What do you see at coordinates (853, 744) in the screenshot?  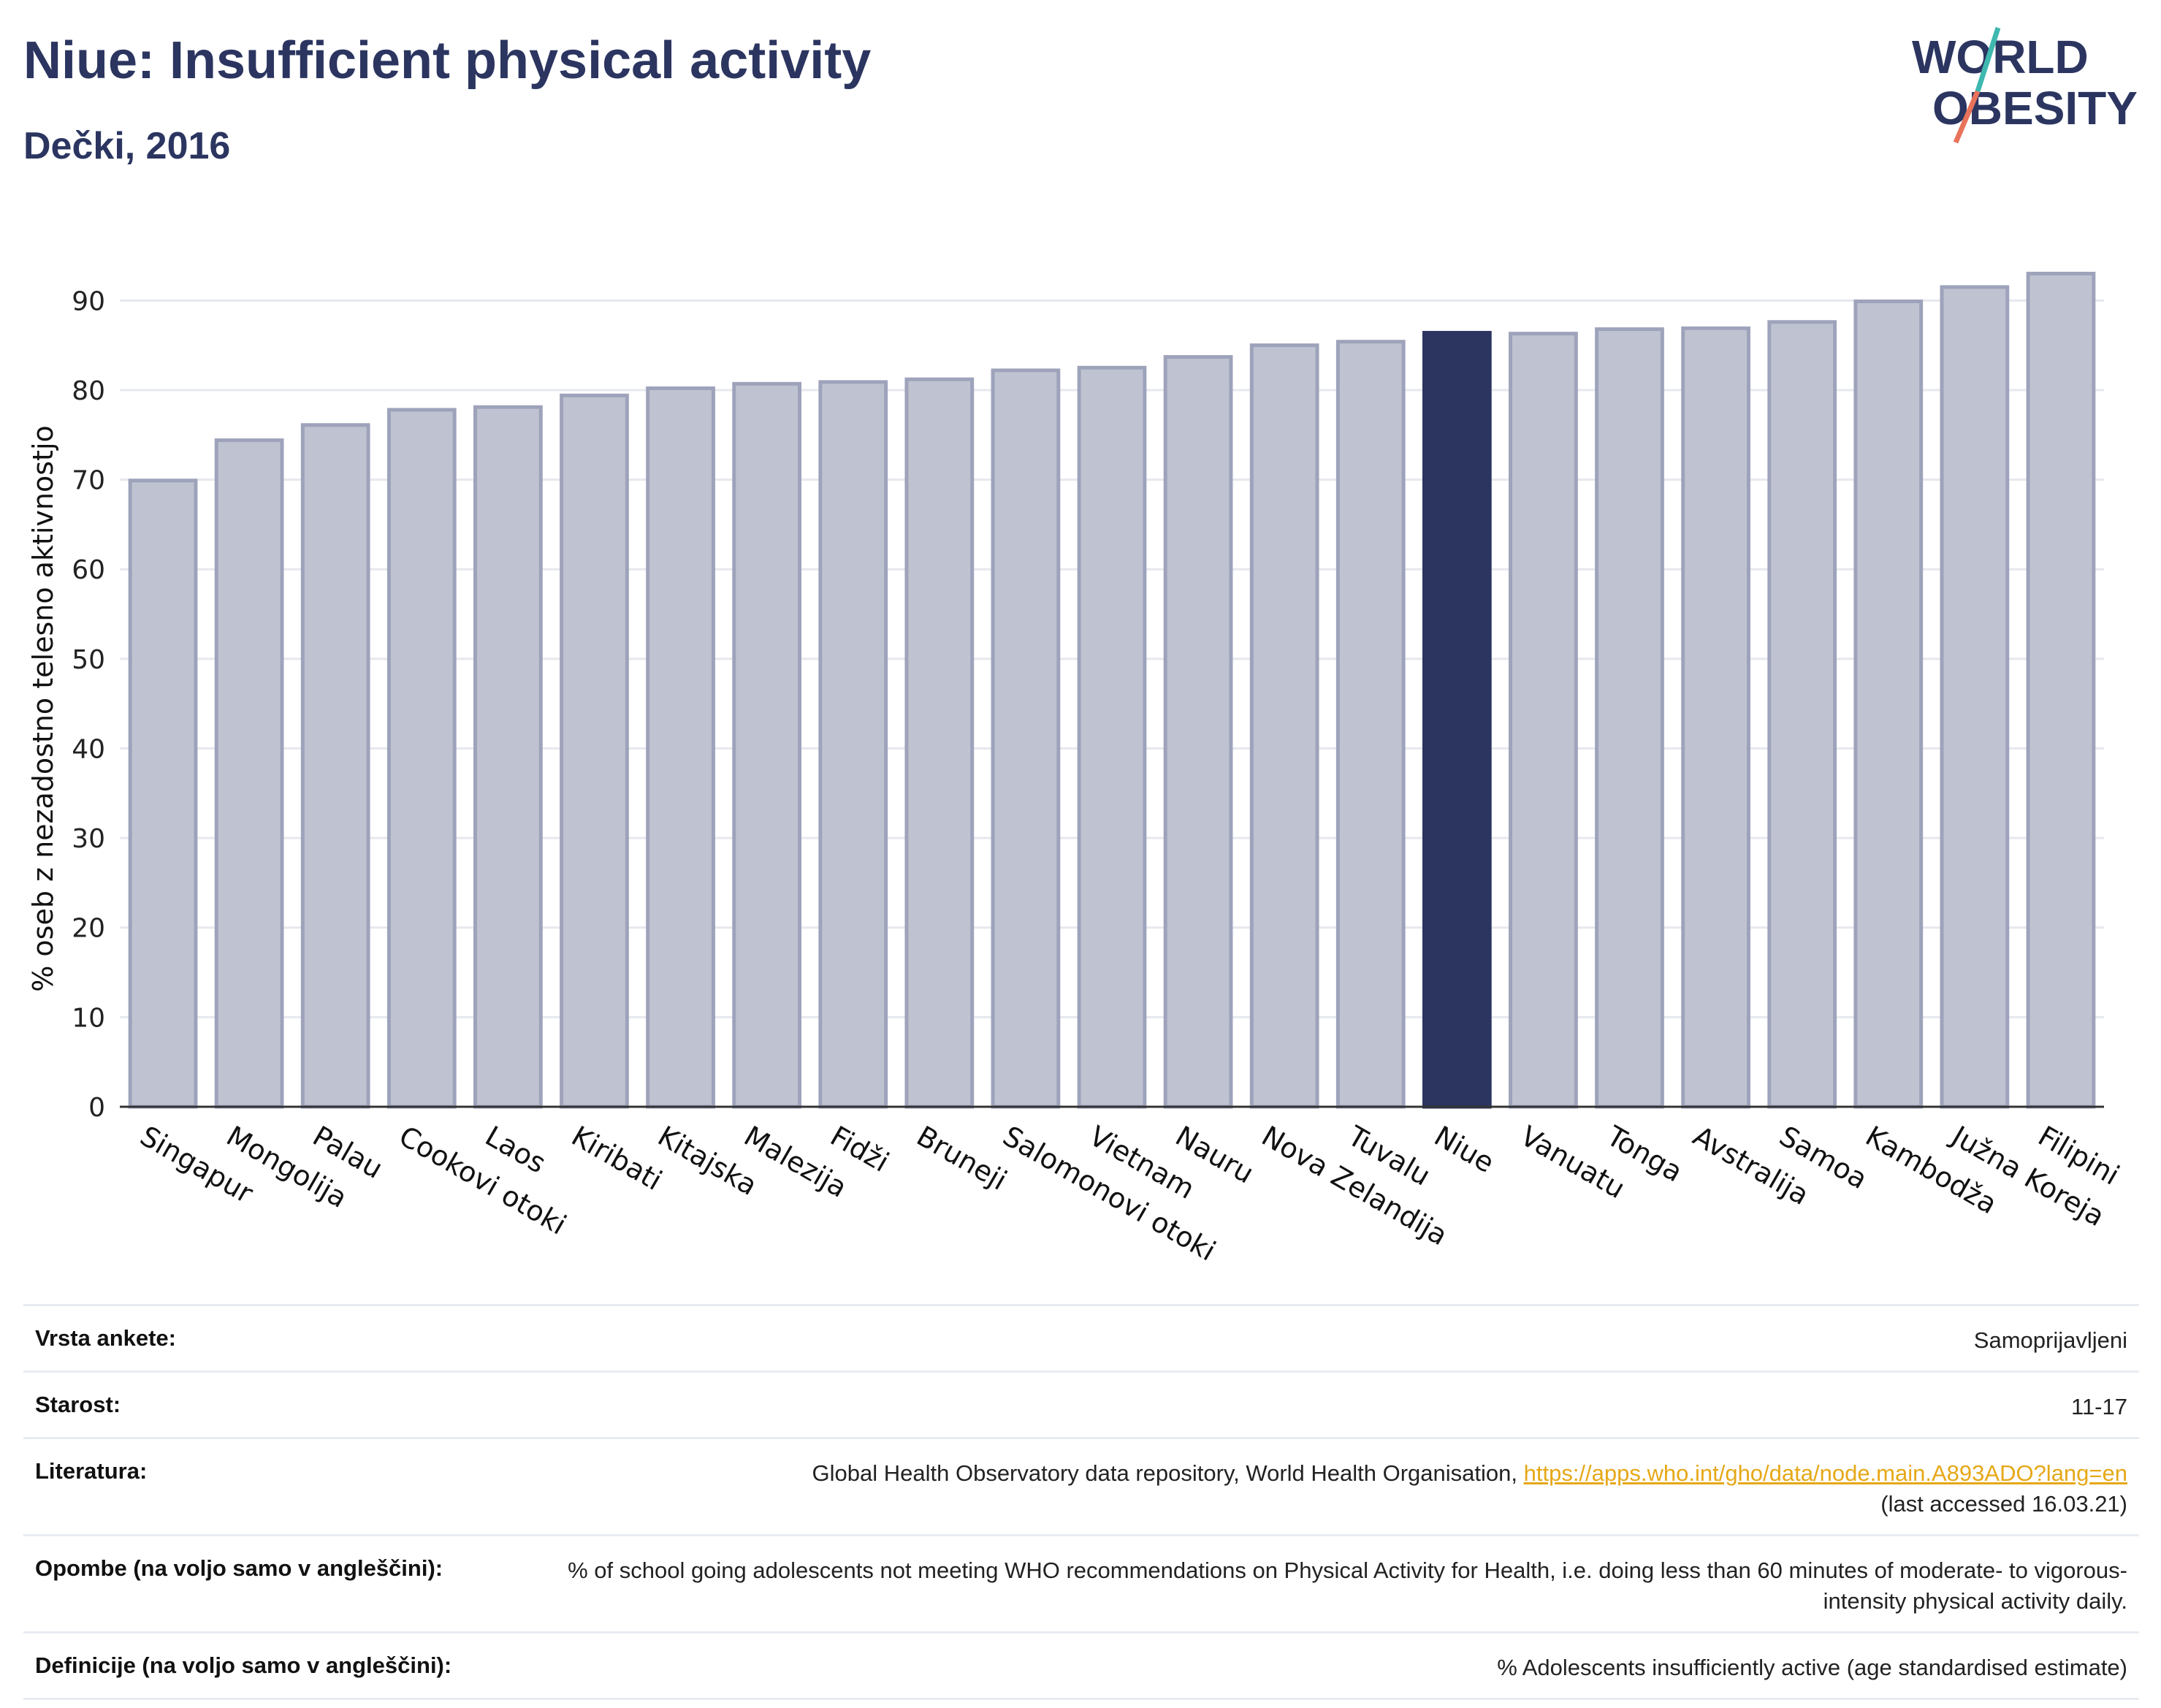 I see `bar-fidži` at bounding box center [853, 744].